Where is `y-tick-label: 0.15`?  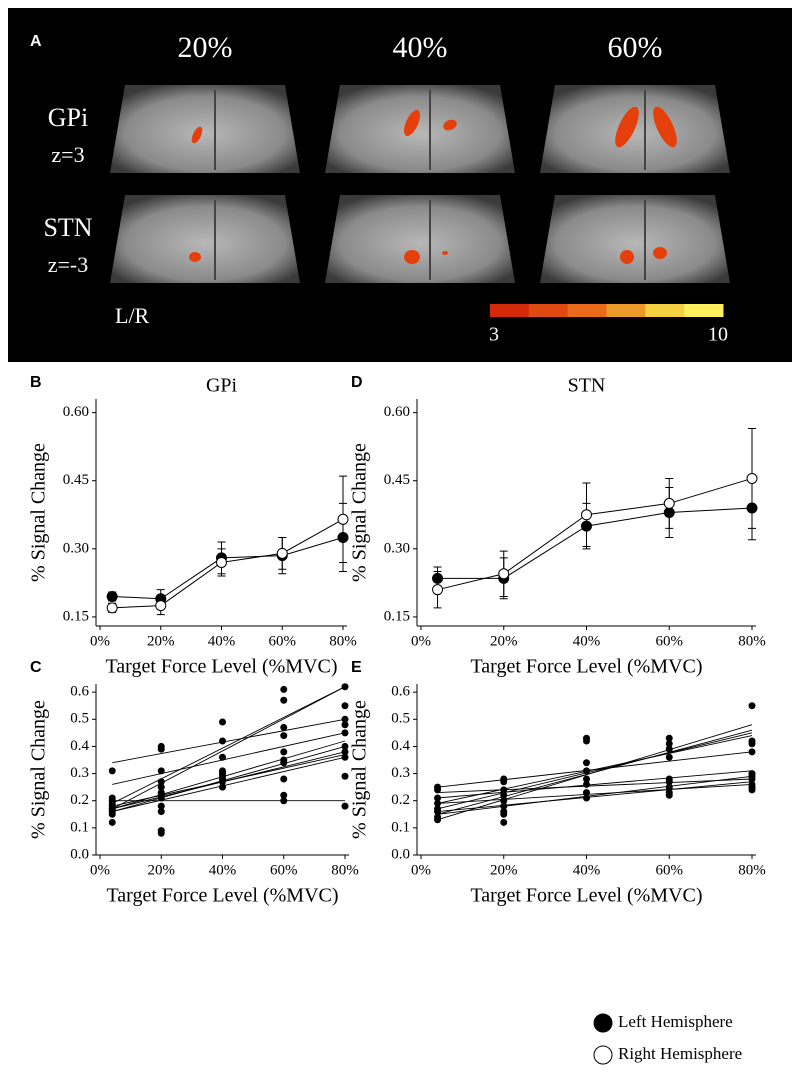
y-tick-label: 0.15 is located at coordinates (76, 616).